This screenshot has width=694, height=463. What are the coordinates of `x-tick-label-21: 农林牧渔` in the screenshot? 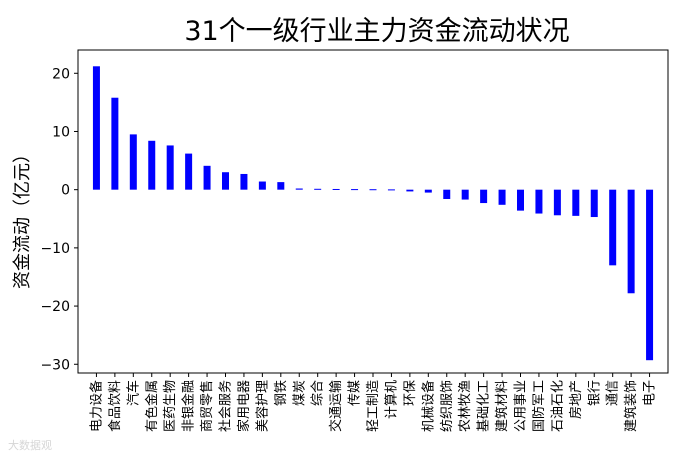 It's located at (465, 406).